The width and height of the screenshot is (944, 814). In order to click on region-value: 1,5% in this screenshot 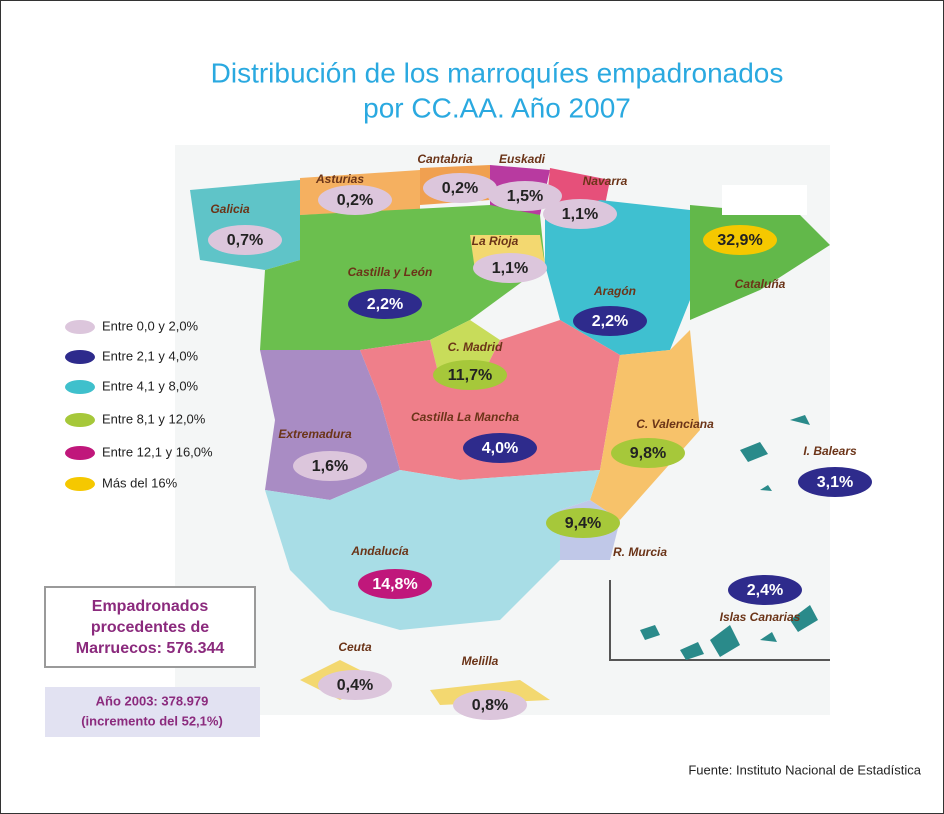, I will do `click(525, 196)`.